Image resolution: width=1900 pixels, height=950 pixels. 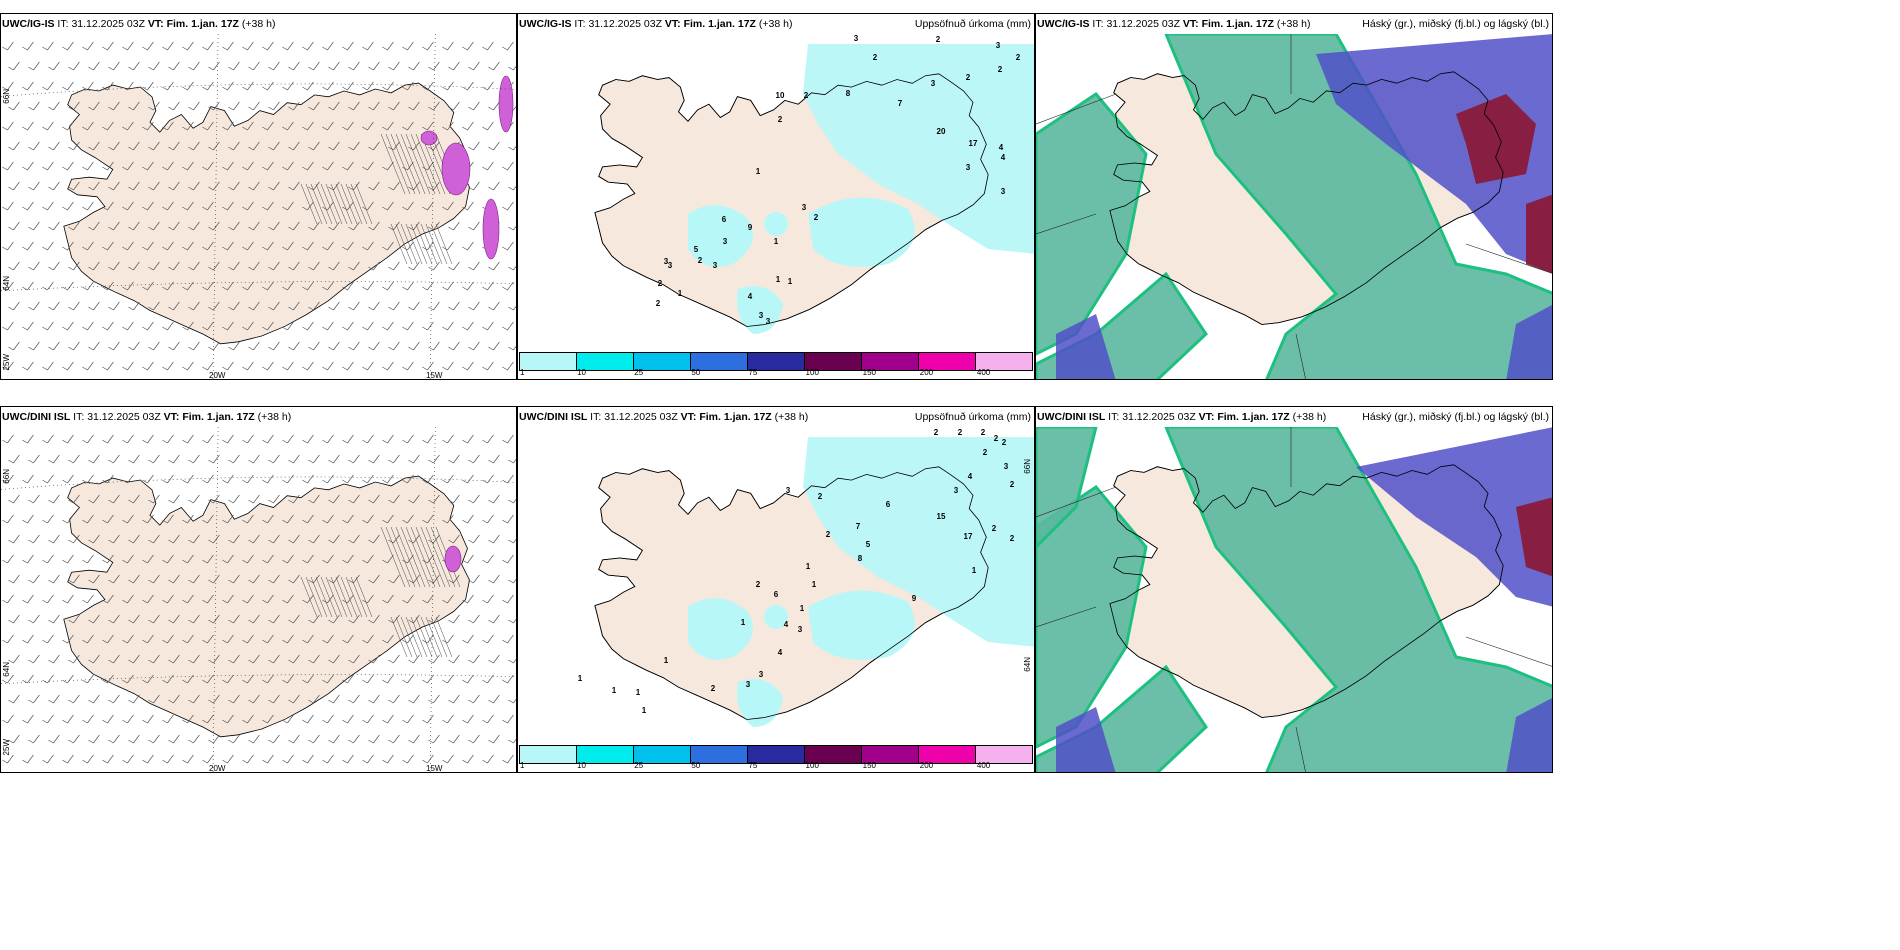 What do you see at coordinates (947, 754) in the screenshot?
I see `legend-swatch` at bounding box center [947, 754].